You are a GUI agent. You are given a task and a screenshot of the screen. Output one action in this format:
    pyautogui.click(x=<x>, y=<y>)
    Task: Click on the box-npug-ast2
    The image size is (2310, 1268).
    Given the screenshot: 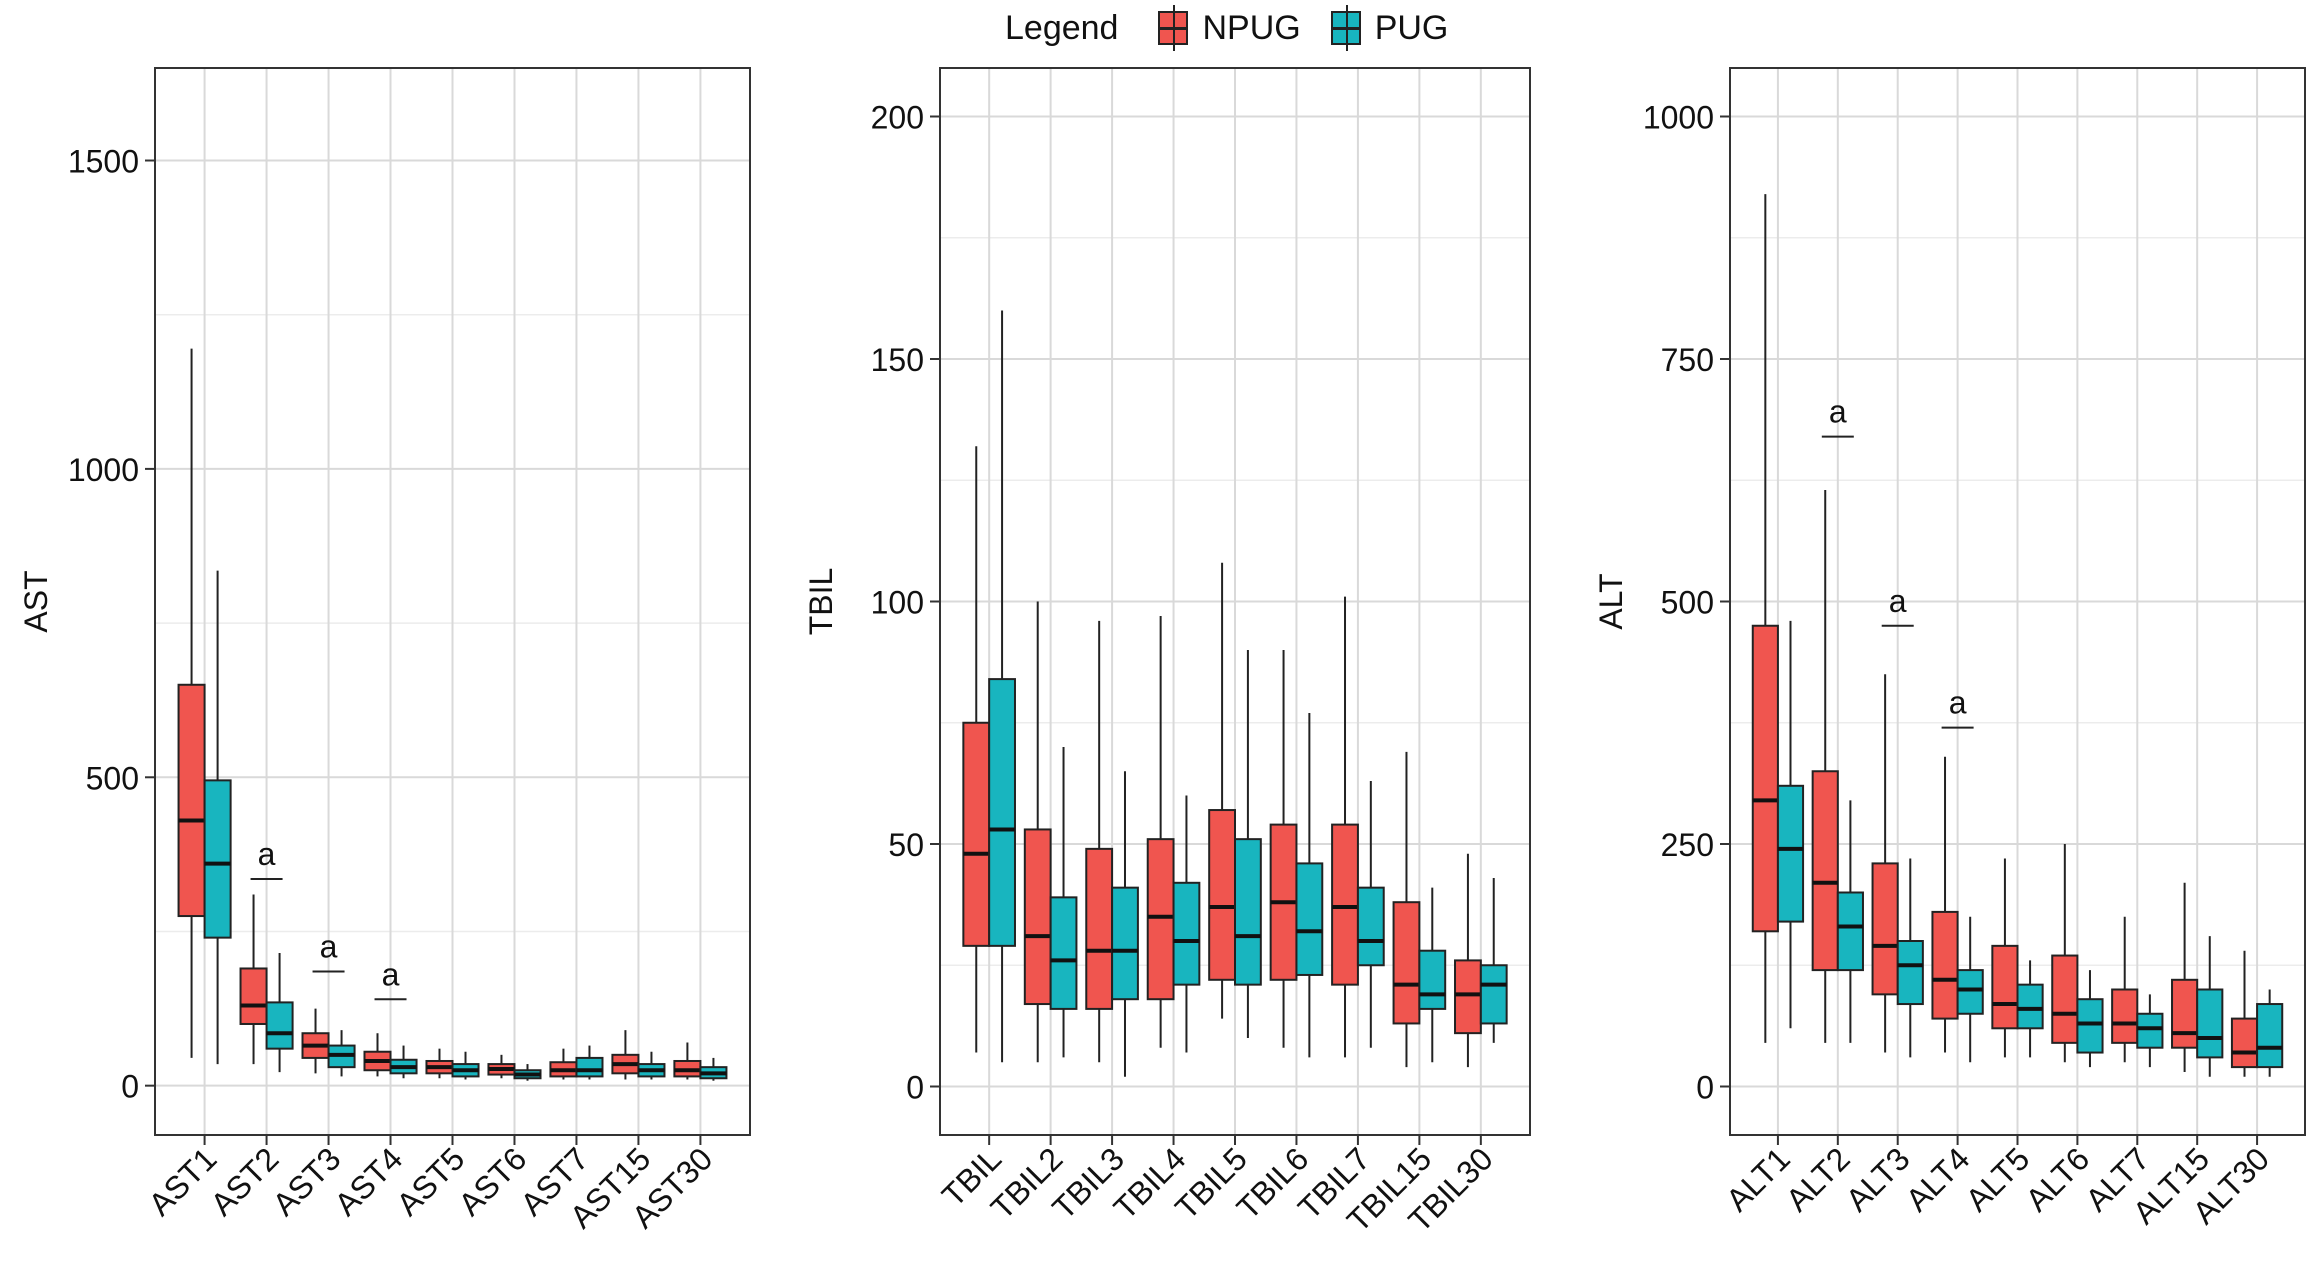 What is the action you would take?
    pyautogui.click(x=253, y=979)
    